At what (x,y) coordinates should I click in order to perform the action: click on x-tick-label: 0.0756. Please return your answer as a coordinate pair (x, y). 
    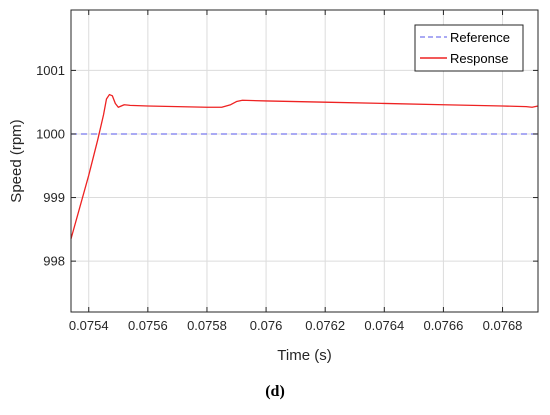
    Looking at the image, I should click on (148, 325).